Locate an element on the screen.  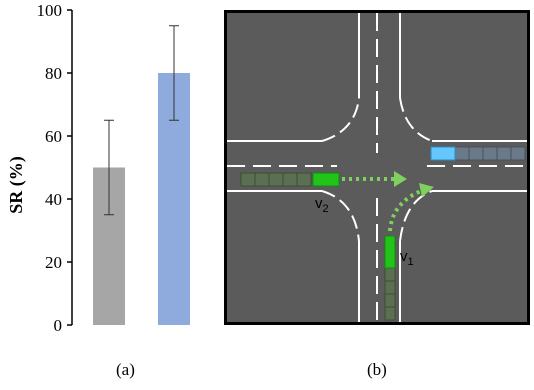
x-tick-label: w is located at coordinates (174, 338).